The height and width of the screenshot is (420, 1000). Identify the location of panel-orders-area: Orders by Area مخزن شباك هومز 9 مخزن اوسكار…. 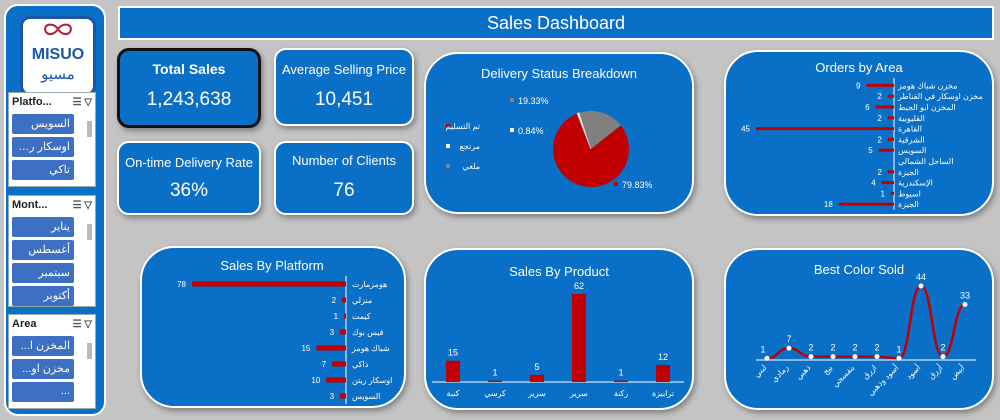
(859, 133).